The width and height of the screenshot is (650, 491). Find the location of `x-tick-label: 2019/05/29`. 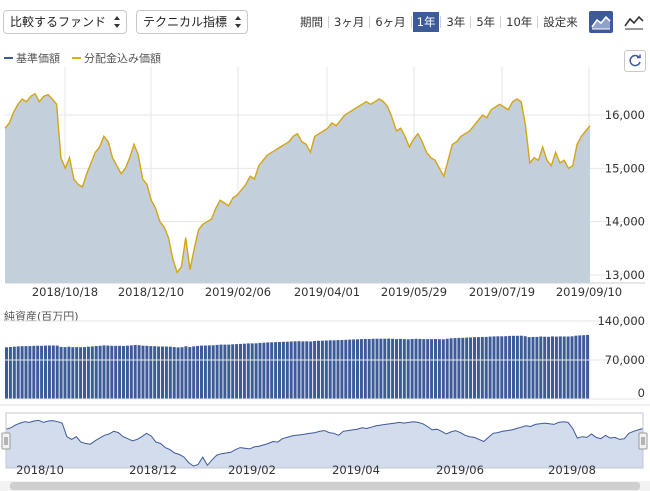

x-tick-label: 2019/05/29 is located at coordinates (414, 292).